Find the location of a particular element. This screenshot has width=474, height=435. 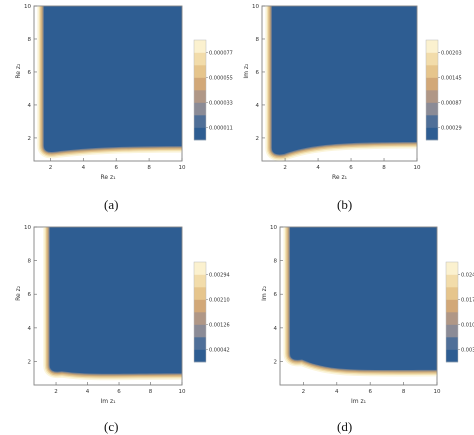

legend-tick-label: 0.0175 is located at coordinates (467, 301).